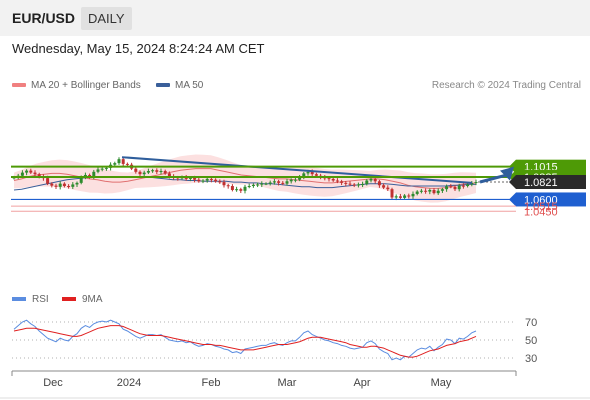  What do you see at coordinates (189, 85) in the screenshot?
I see `legend-ma50-label: MA 50` at bounding box center [189, 85].